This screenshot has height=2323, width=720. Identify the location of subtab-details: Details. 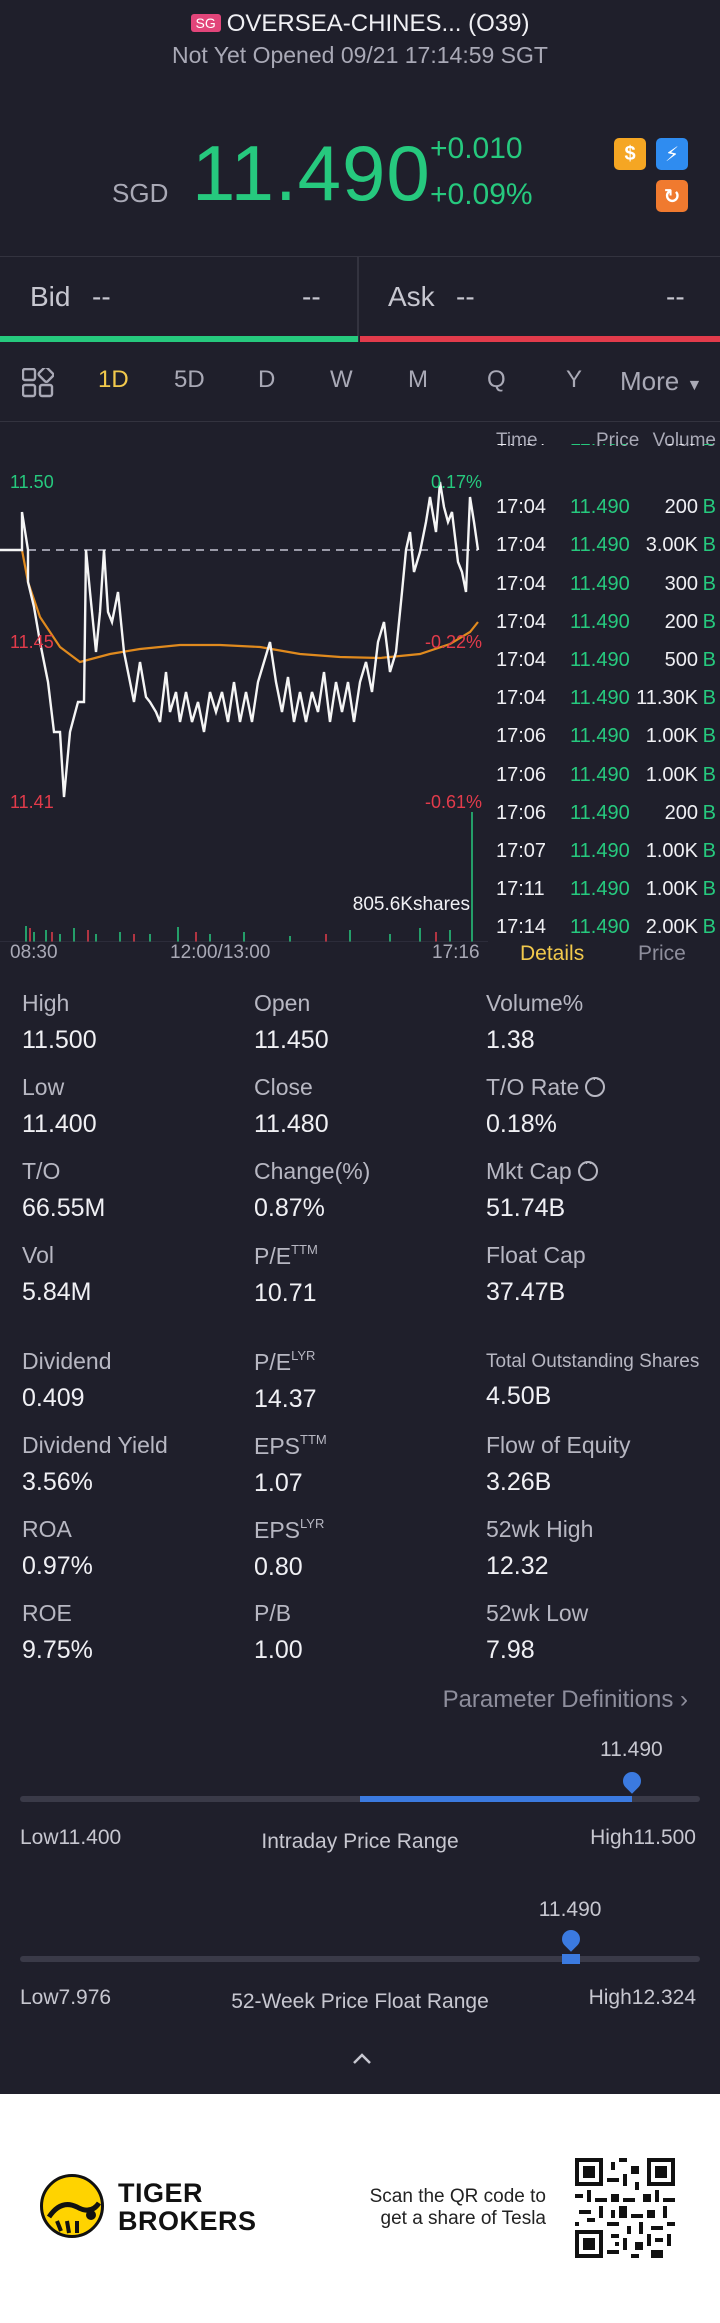
(552, 953).